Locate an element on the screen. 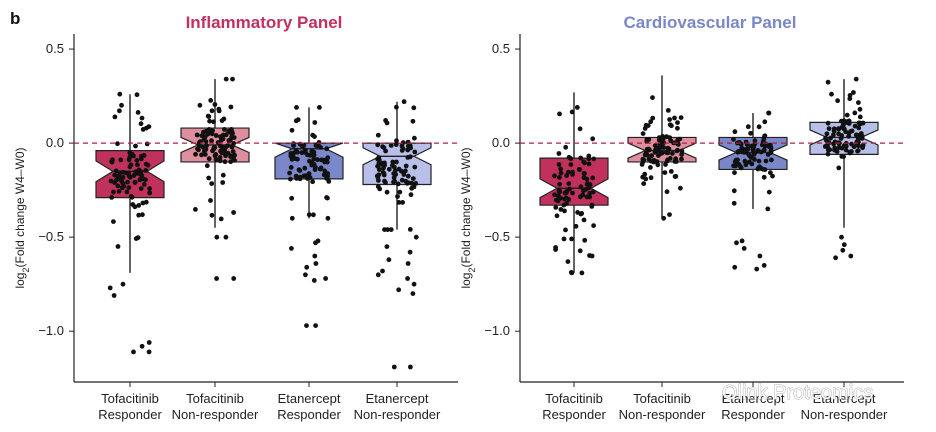 The height and width of the screenshot is (432, 936). box-group is located at coordinates (215, 178).